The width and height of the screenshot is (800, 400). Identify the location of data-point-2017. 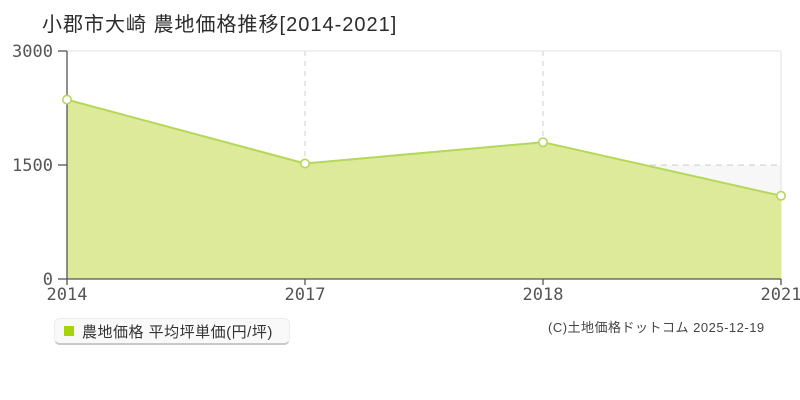
(304, 163).